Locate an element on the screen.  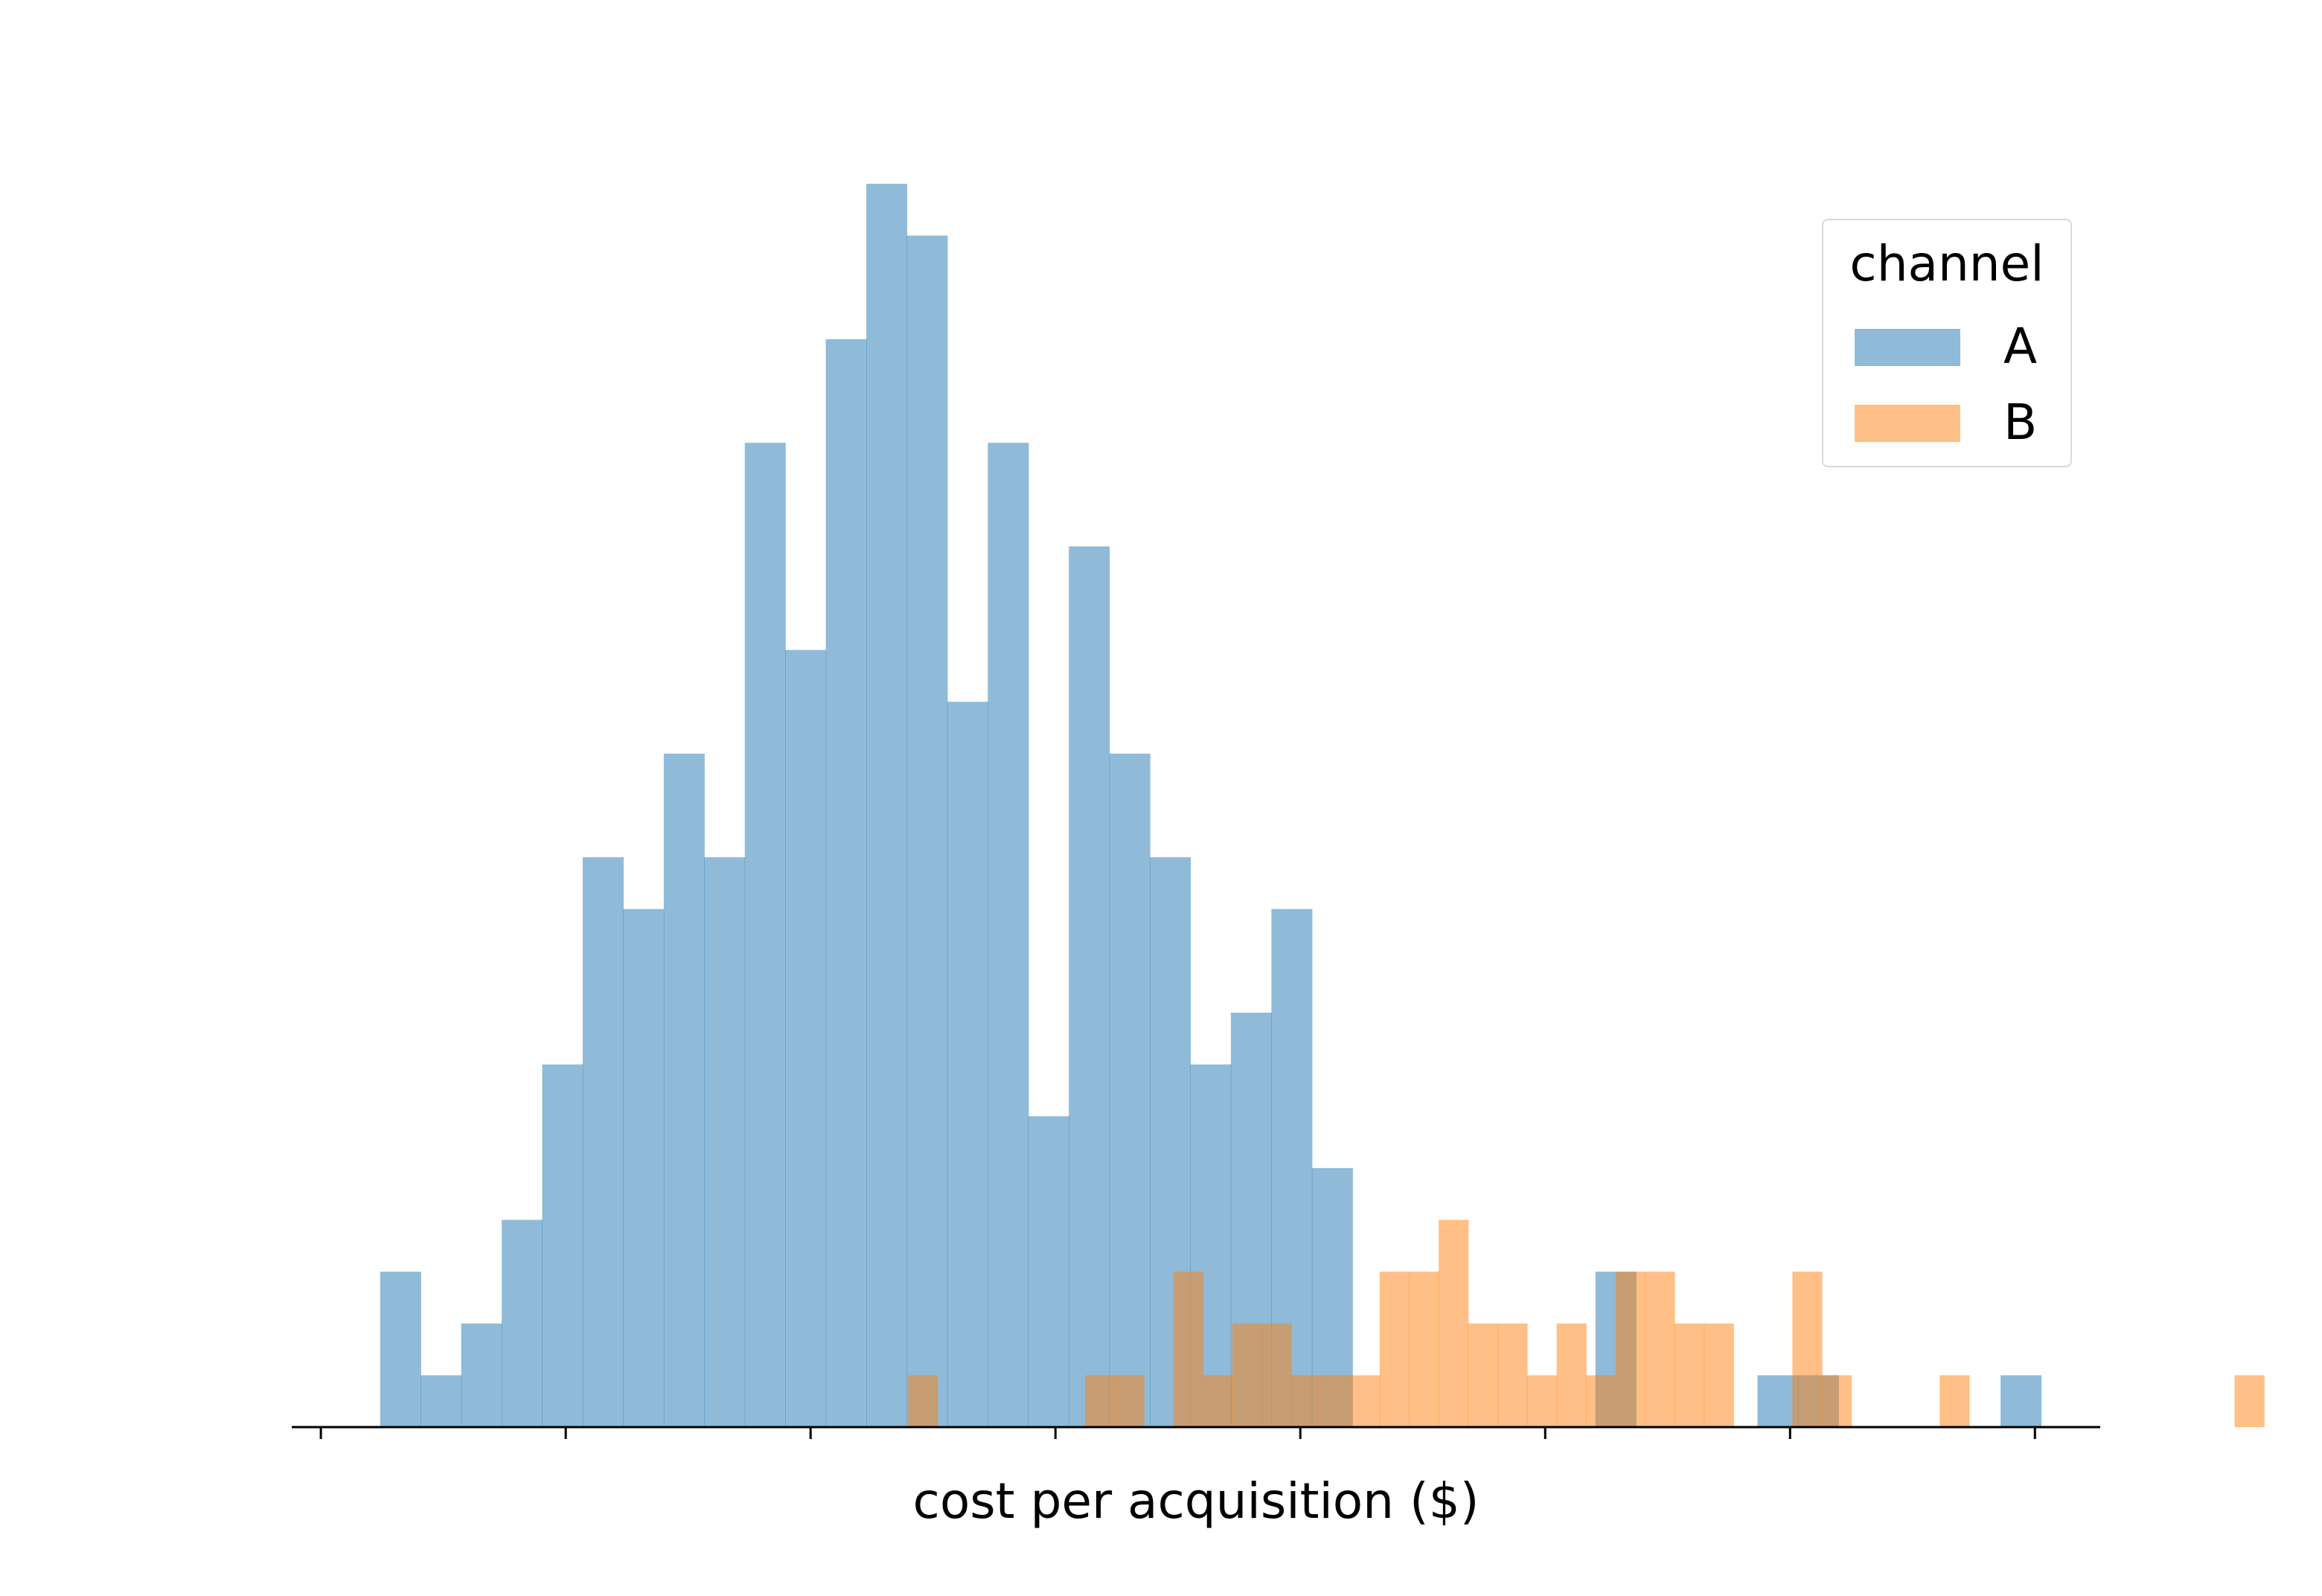
series-b-bars is located at coordinates (1586, 1323).